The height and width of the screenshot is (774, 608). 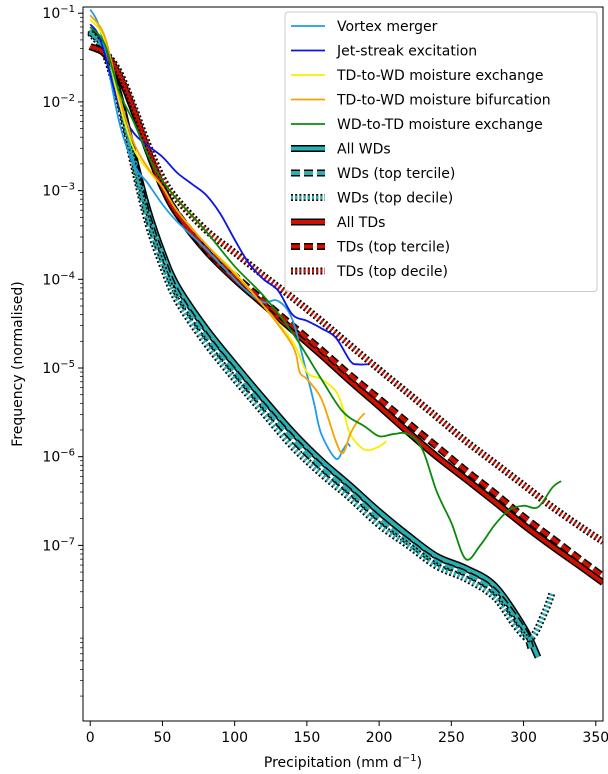 I want to click on x-tick-label: 250, so click(x=451, y=738).